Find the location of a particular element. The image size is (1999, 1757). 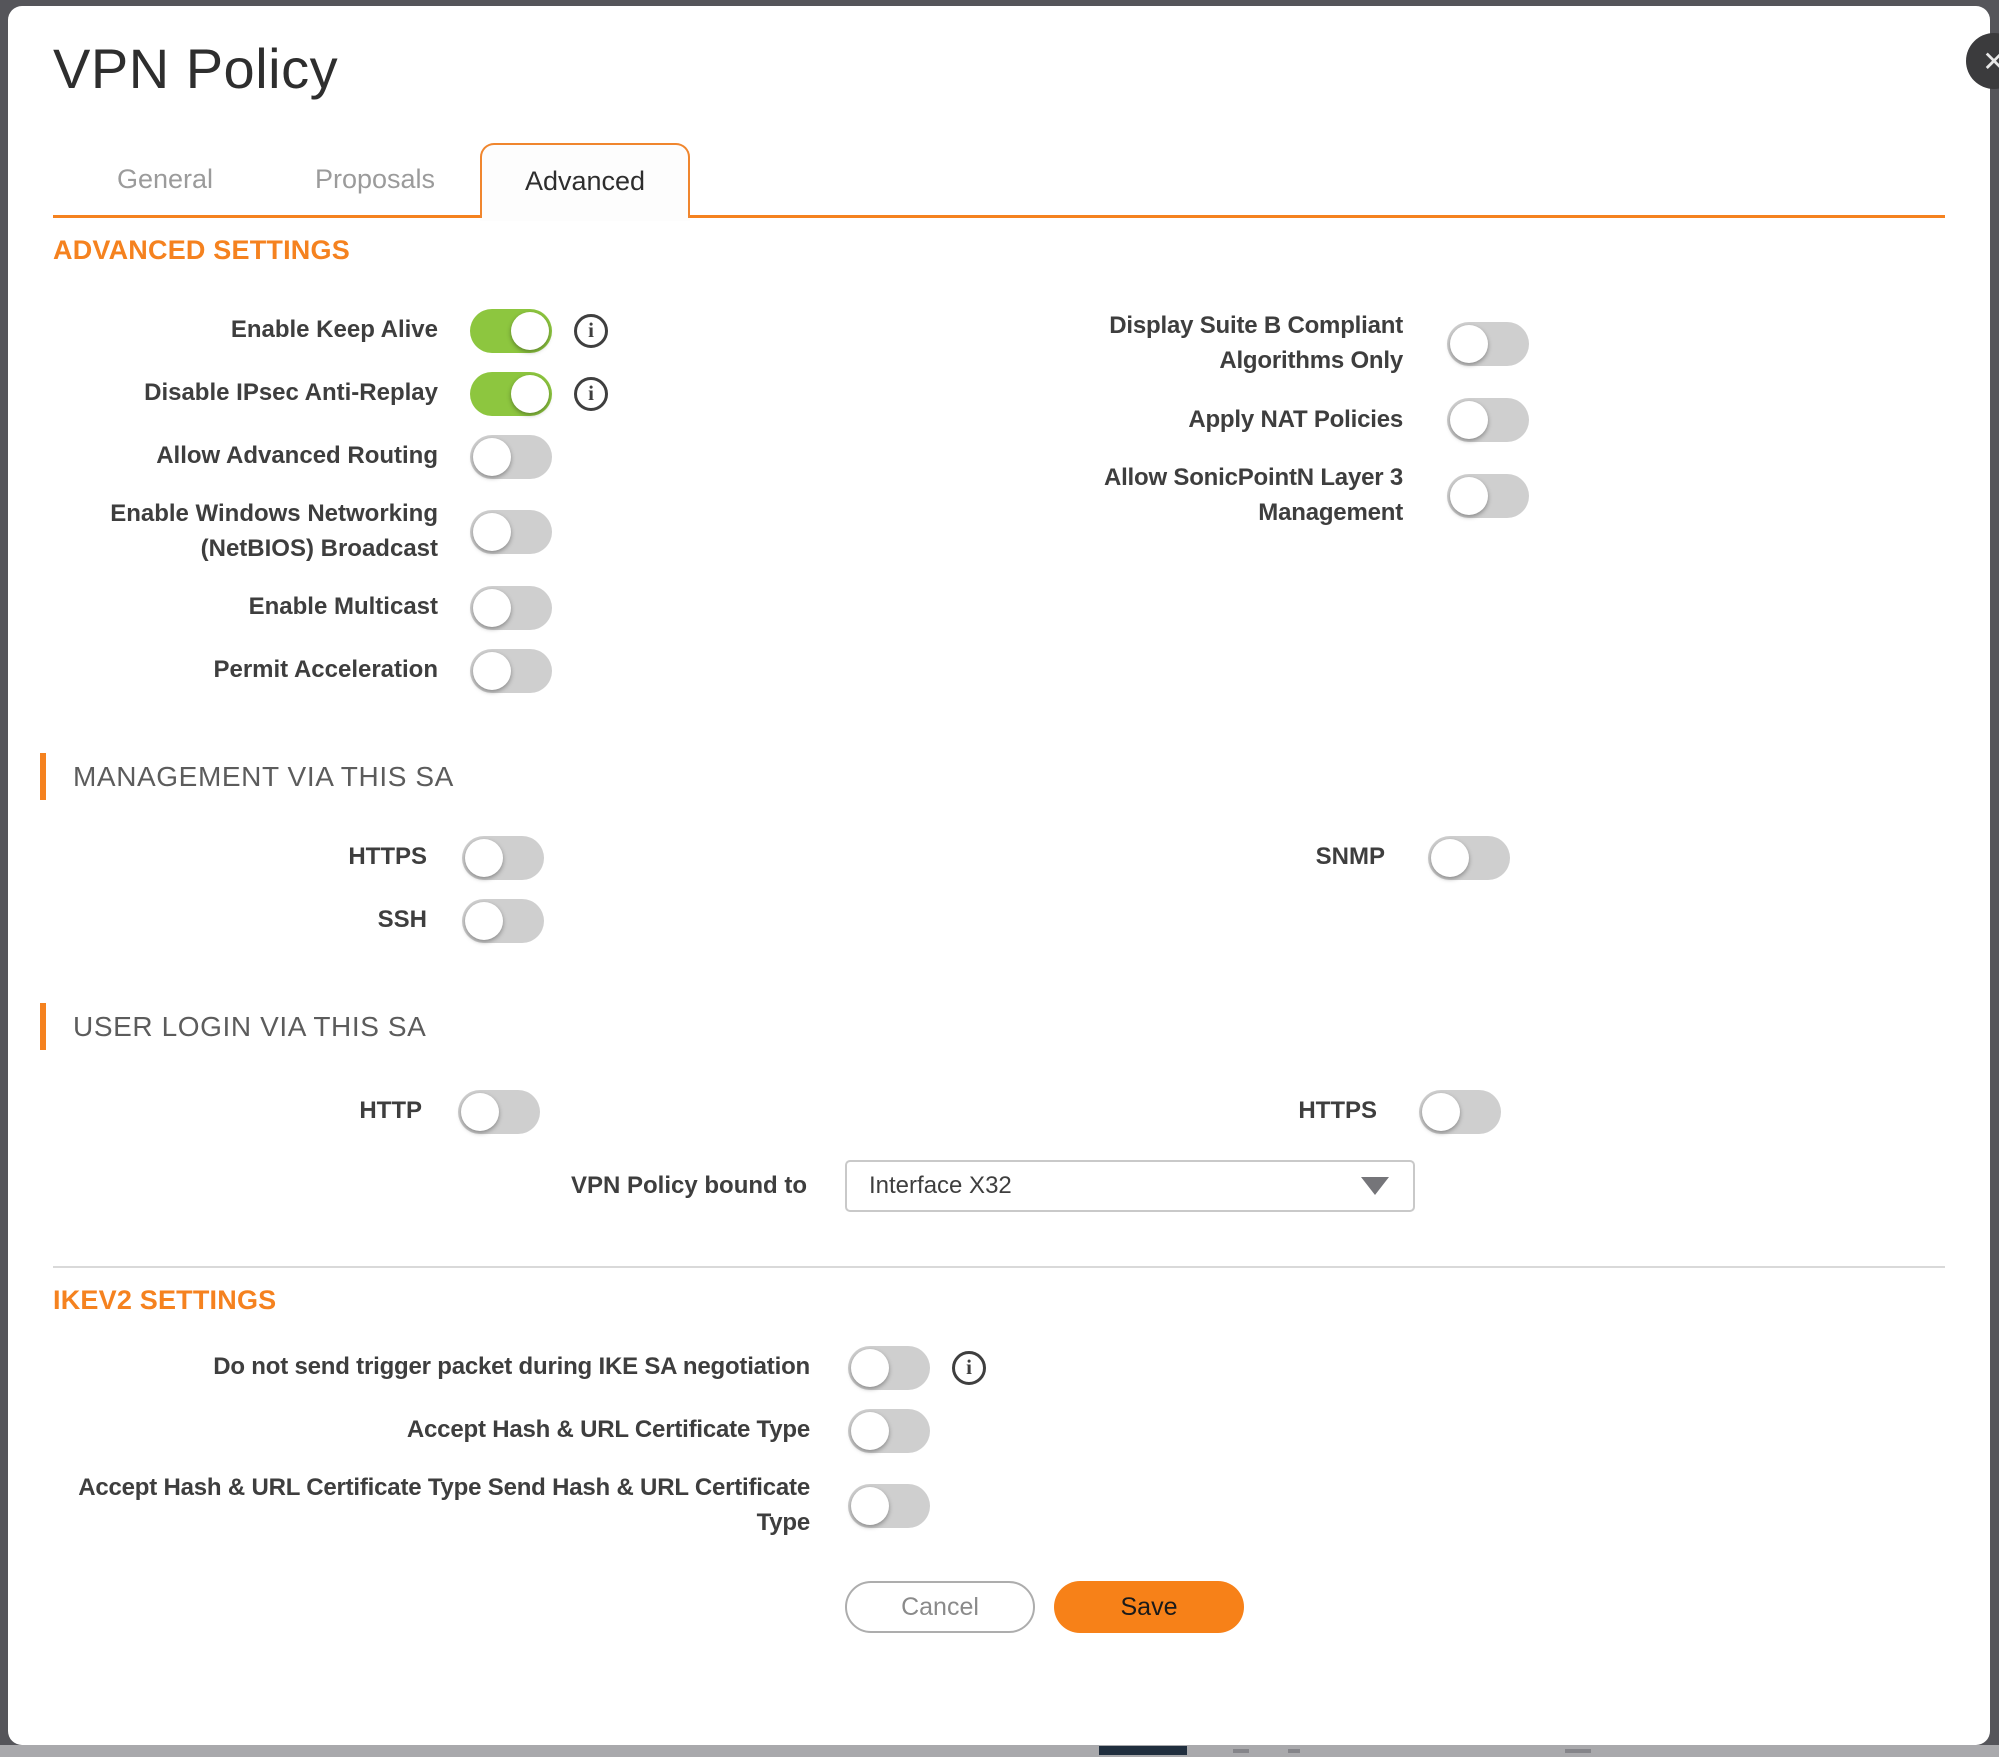

tab-general: General is located at coordinates (165, 178).